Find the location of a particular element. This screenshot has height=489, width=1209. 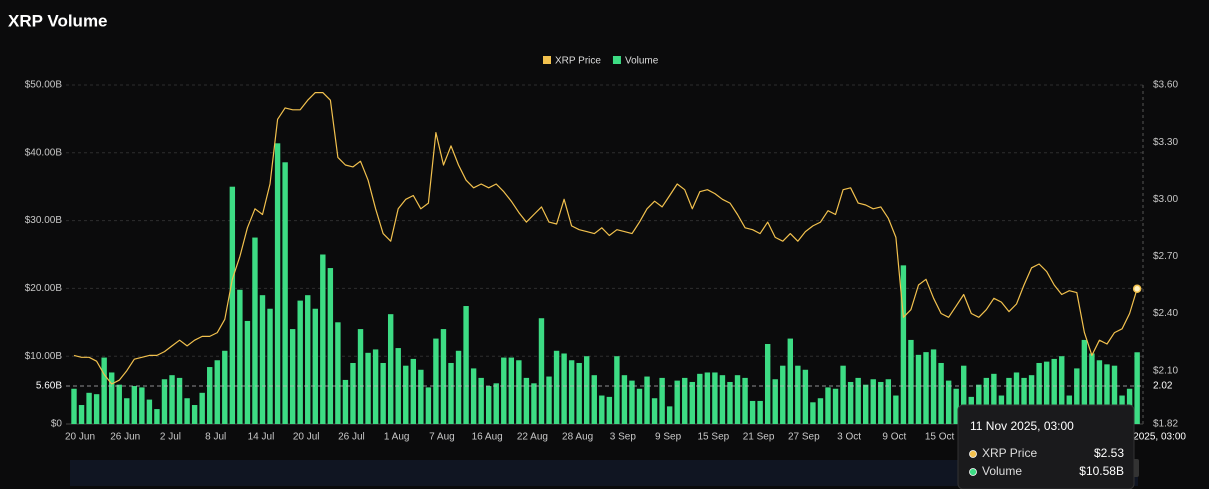

y2-reference-label: 2.02 is located at coordinates (1163, 386).